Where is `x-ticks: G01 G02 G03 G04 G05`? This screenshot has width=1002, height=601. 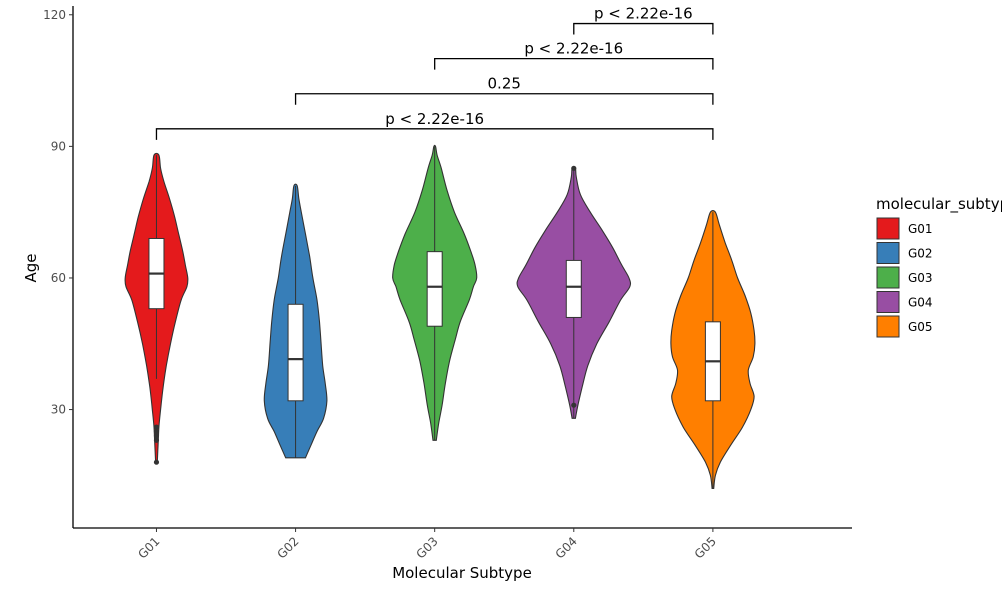 x-ticks: G01 G02 G03 G04 G05 is located at coordinates (427, 545).